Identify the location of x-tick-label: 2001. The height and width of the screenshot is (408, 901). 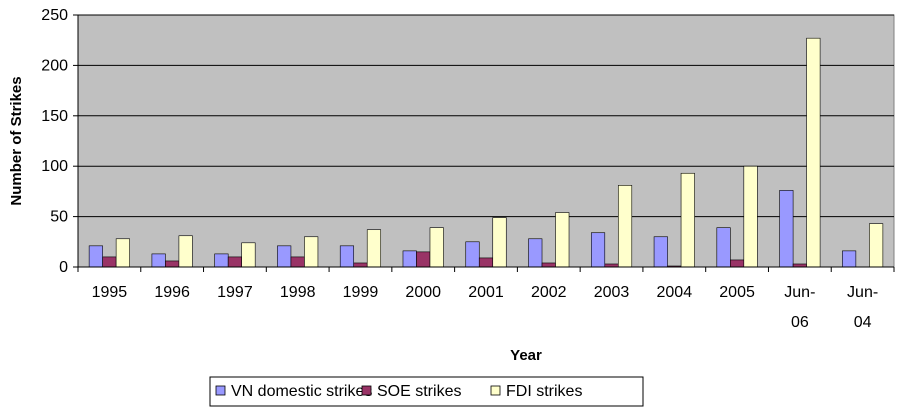
(486, 292).